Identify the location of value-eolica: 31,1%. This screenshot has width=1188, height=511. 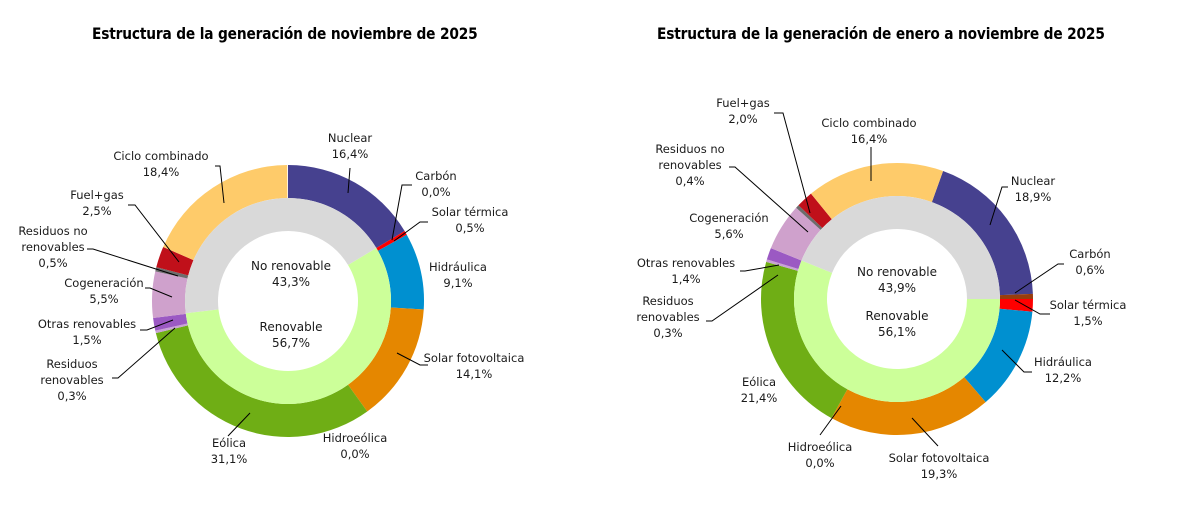
(229, 459).